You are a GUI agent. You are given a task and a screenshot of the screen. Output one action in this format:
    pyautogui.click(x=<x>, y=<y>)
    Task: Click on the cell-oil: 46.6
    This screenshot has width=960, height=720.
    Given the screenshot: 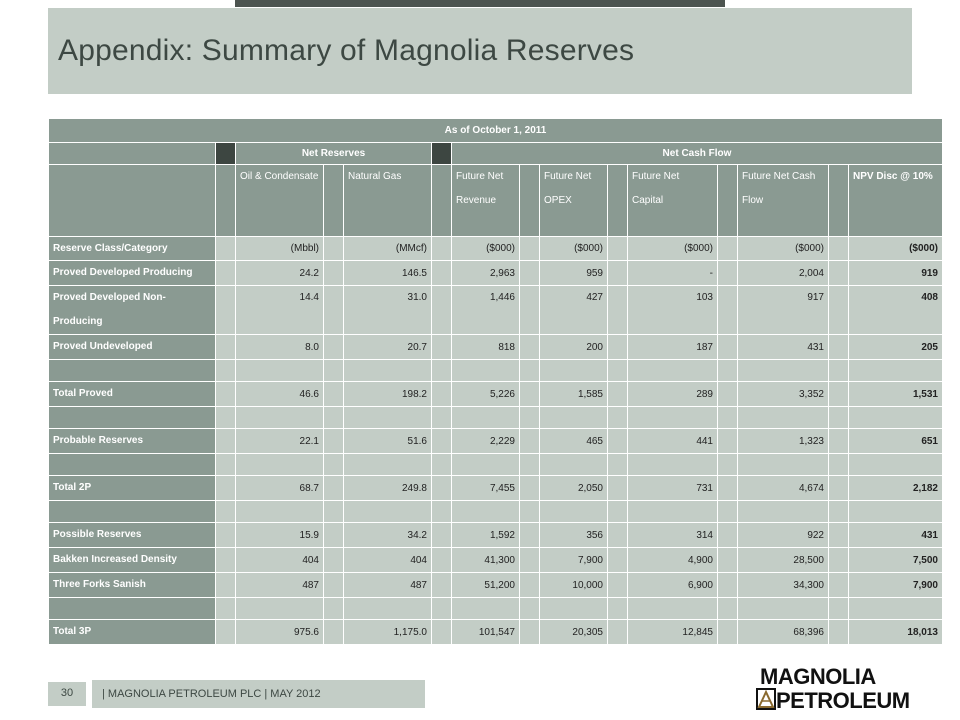 What is the action you would take?
    pyautogui.click(x=279, y=394)
    